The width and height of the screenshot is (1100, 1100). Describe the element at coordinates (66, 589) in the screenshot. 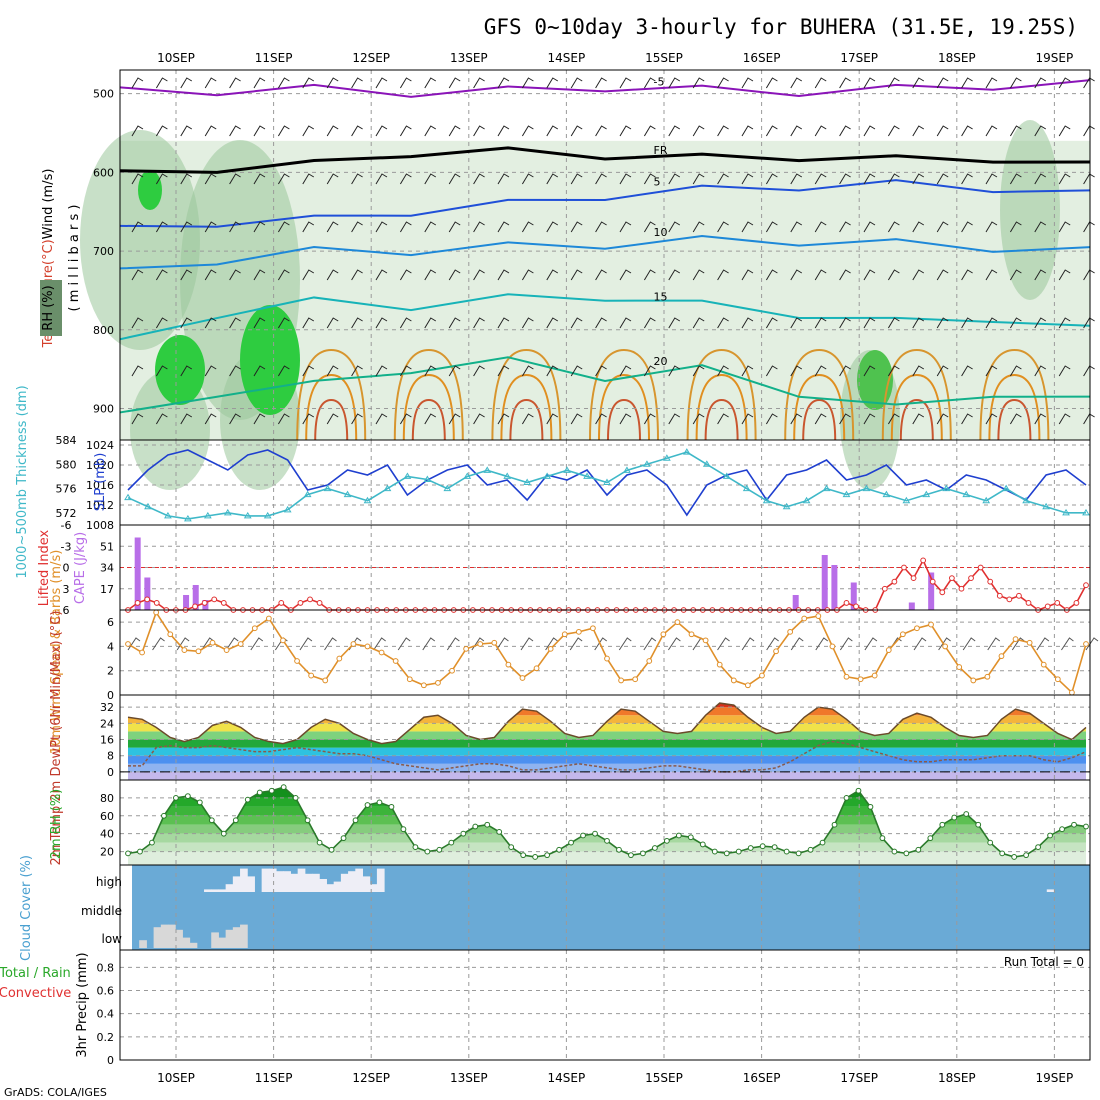

I see `lifted-tick: 3` at that location.